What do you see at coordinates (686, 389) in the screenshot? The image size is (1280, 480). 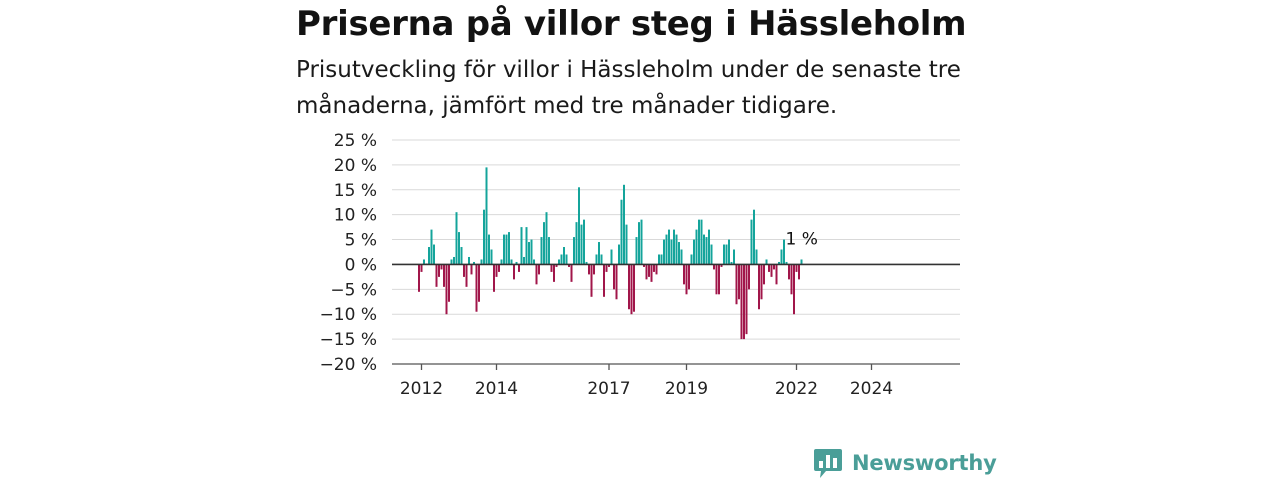 I see `x-tick-label: 2019` at bounding box center [686, 389].